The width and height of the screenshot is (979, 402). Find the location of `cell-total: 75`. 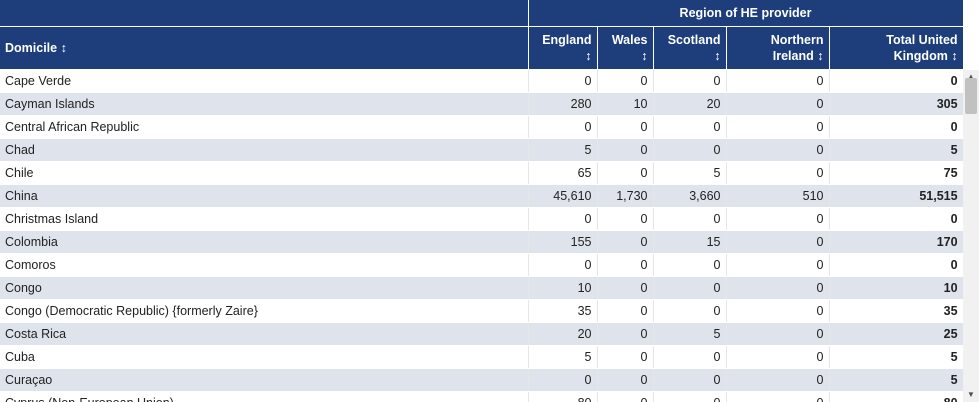

cell-total: 75 is located at coordinates (896, 173).